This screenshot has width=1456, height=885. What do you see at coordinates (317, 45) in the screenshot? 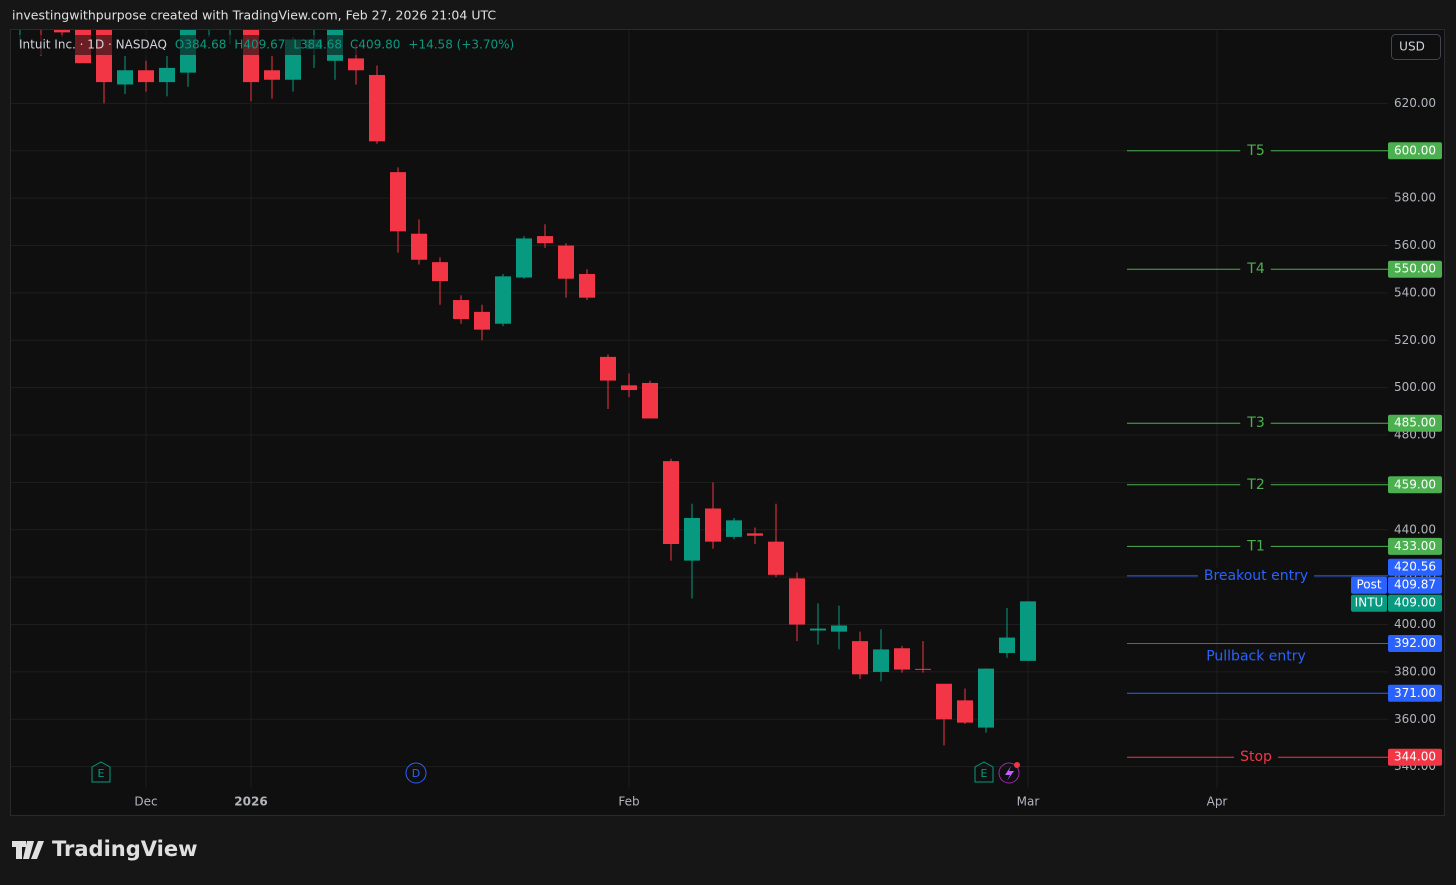
I see `header-low: L384.68` at bounding box center [317, 45].